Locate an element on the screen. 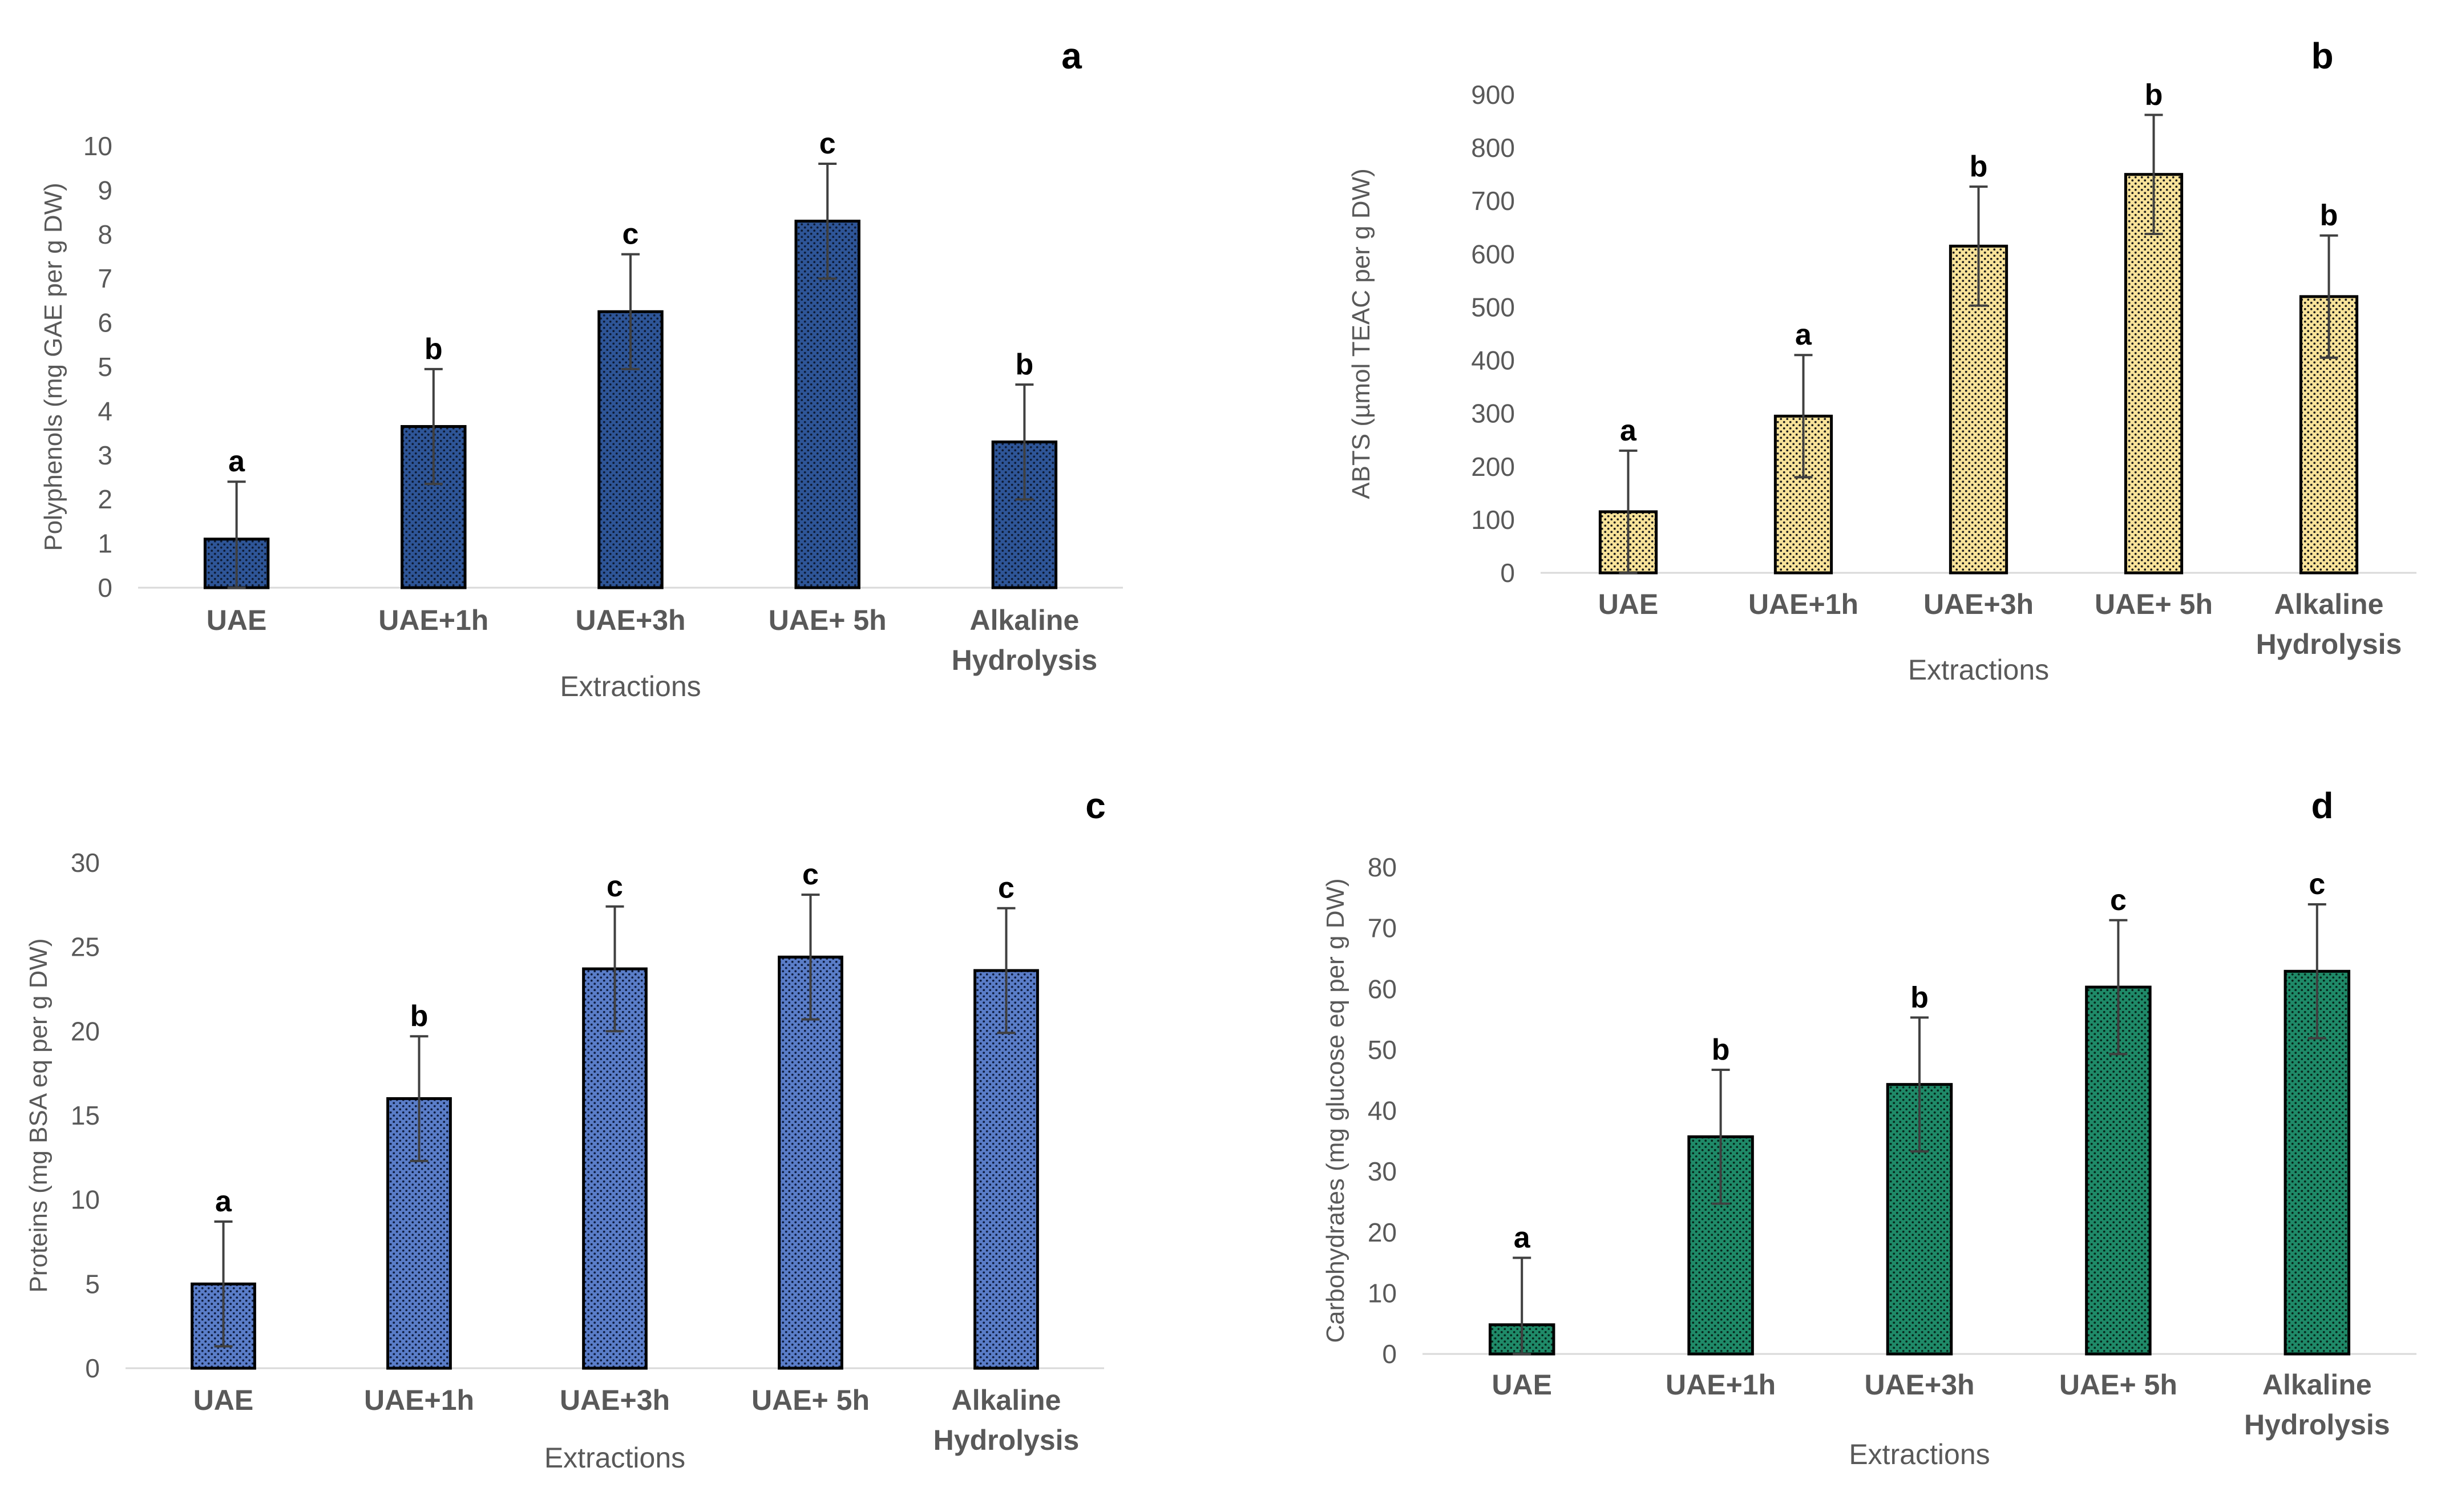 This screenshot has height=1512, width=2437. y-axis-title: ABTS (µmol TEAC per g DW) is located at coordinates (1361, 333).